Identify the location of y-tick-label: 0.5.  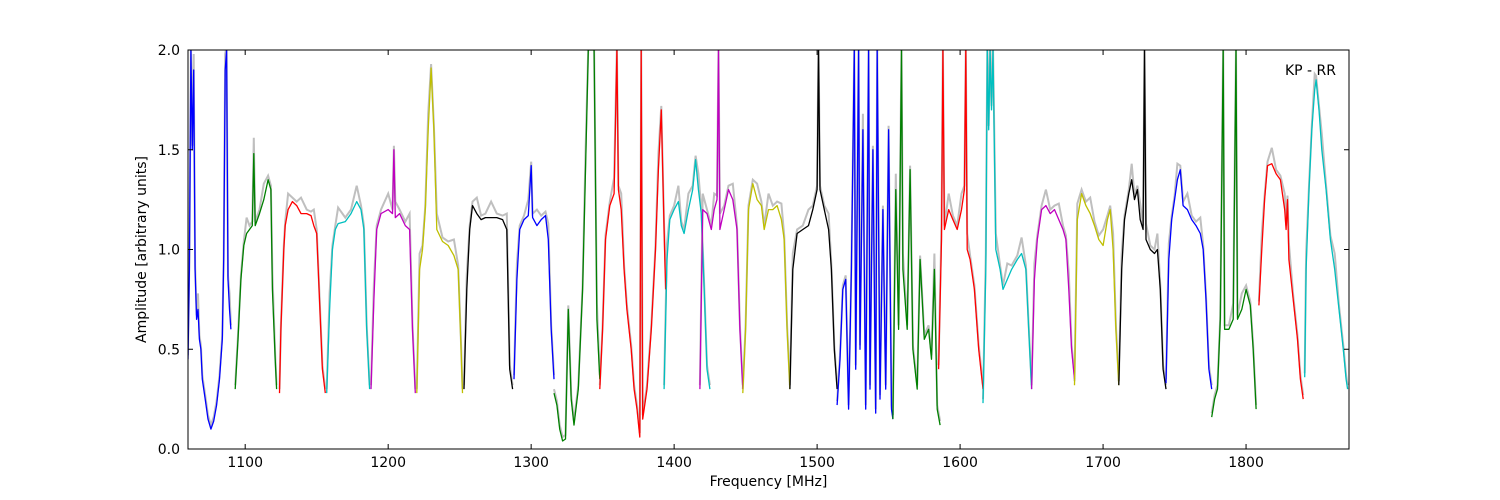
(169, 350).